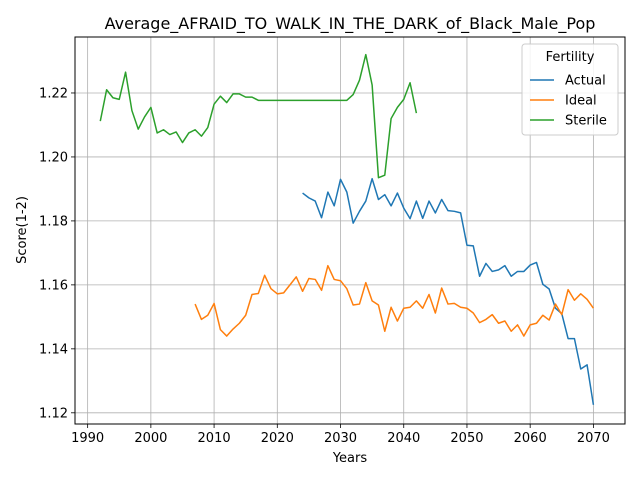  I want to click on legend-box, so click(570, 89).